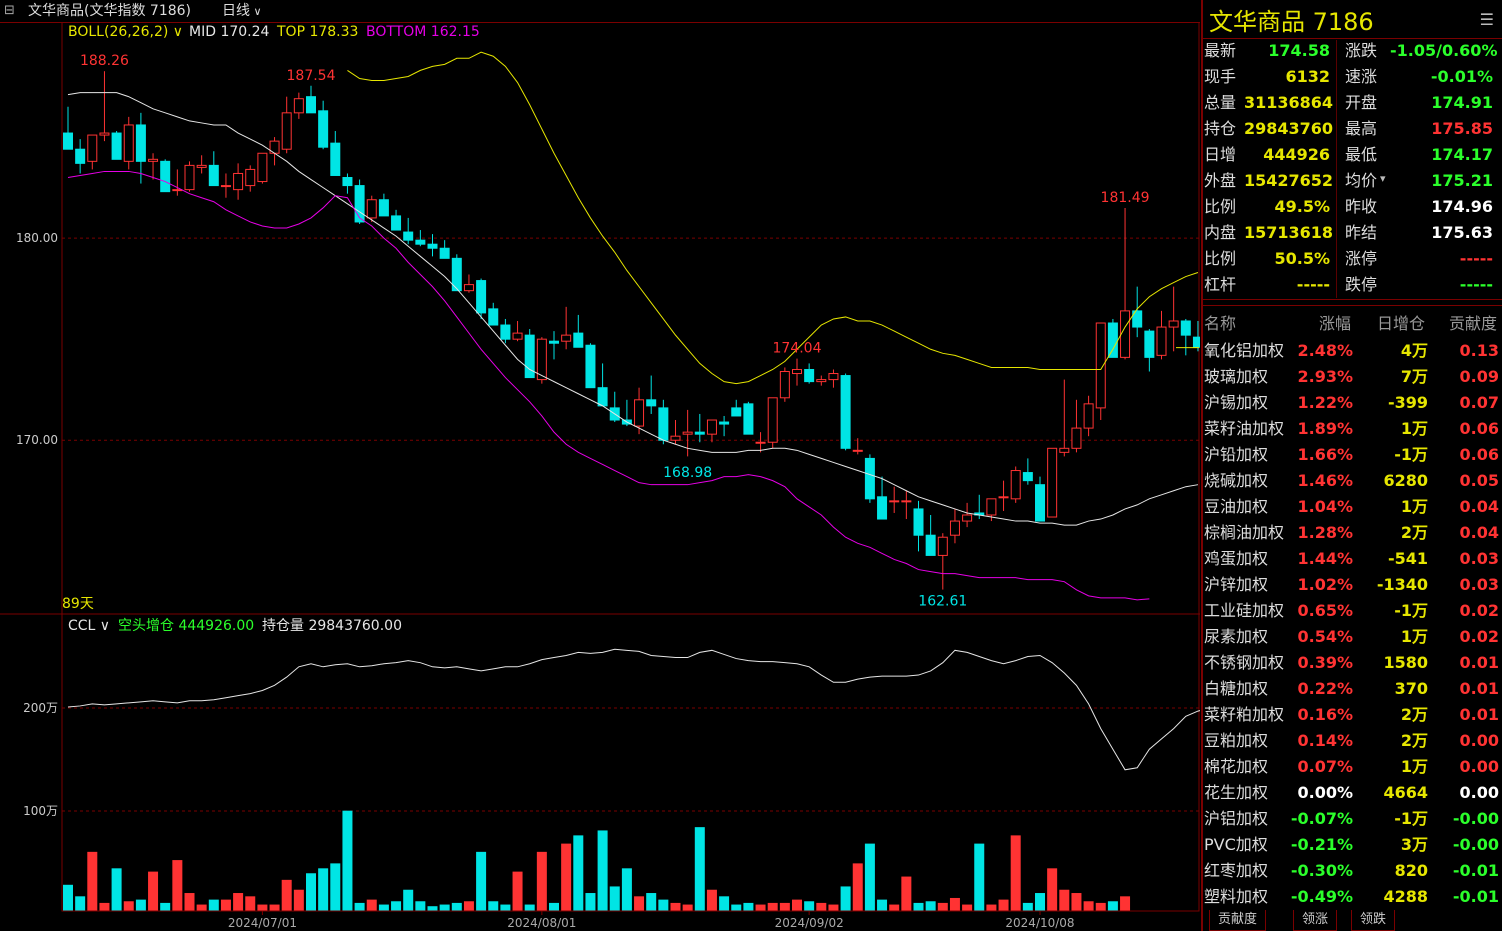 This screenshot has height=931, width=1502. I want to click on table-row: 菜籽粕加权 0.16% 2万 0.01, so click(1352, 715).